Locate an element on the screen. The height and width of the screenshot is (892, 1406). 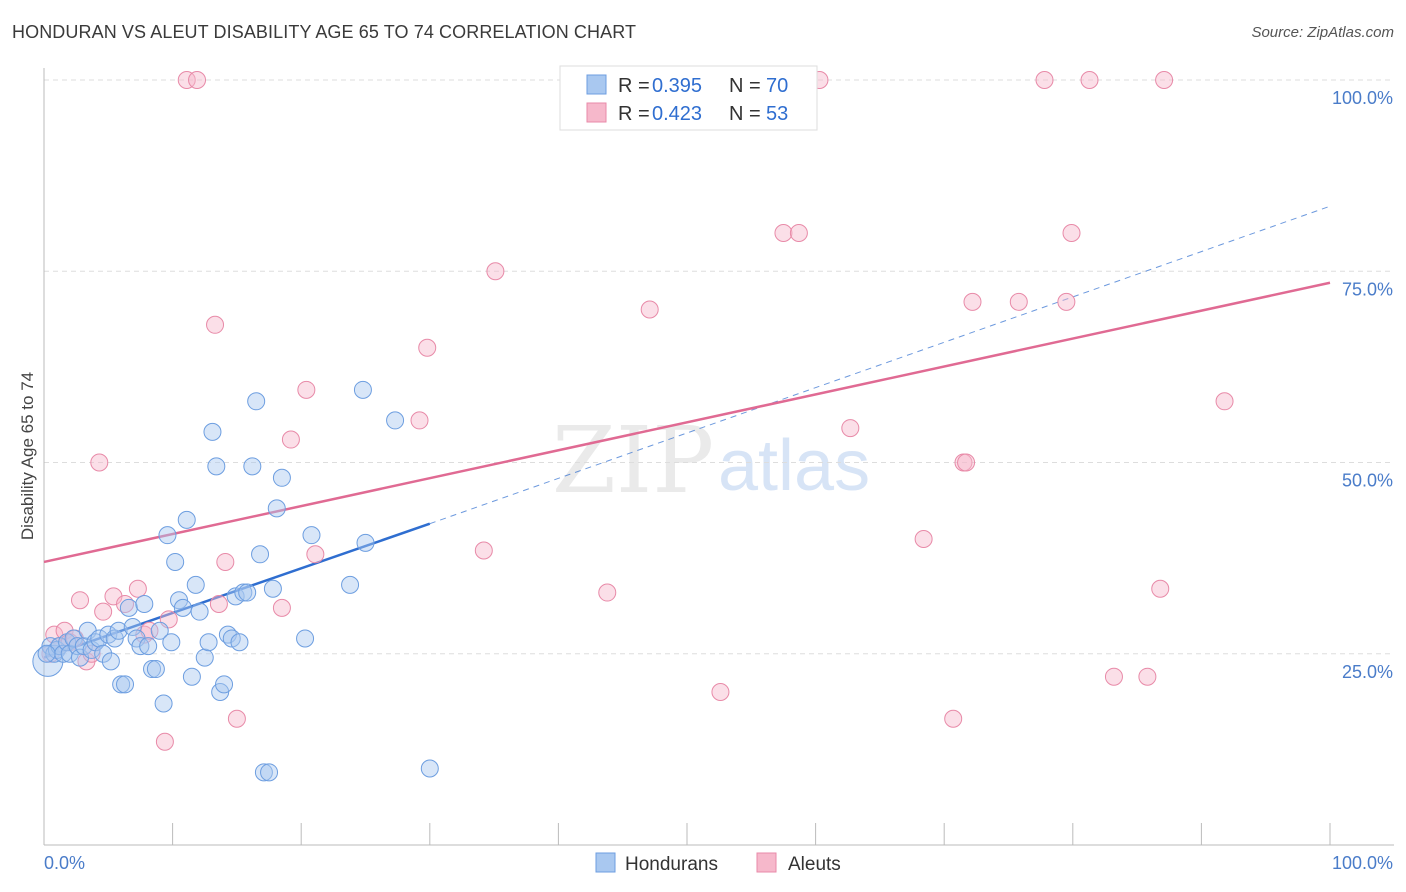
y-tick-label-50: 50.0% is located at coordinates (1367, 481).